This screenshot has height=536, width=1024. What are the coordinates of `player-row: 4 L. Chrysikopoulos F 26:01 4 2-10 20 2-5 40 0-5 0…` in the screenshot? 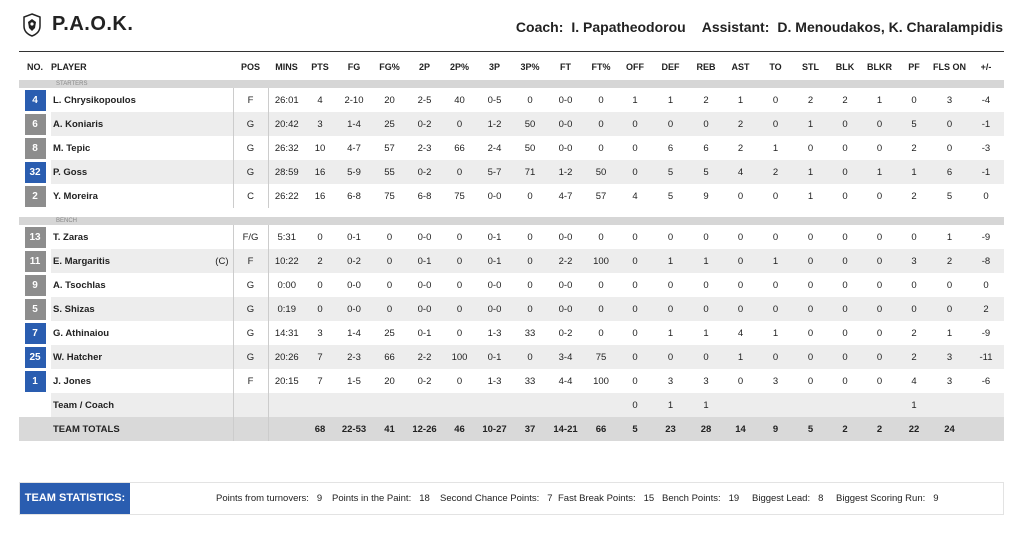 It's located at (511, 100).